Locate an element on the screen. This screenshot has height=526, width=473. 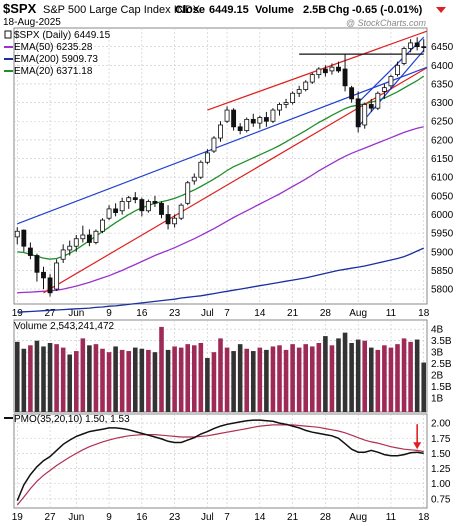
header-volume-label: Volume is located at coordinates (274, 10).